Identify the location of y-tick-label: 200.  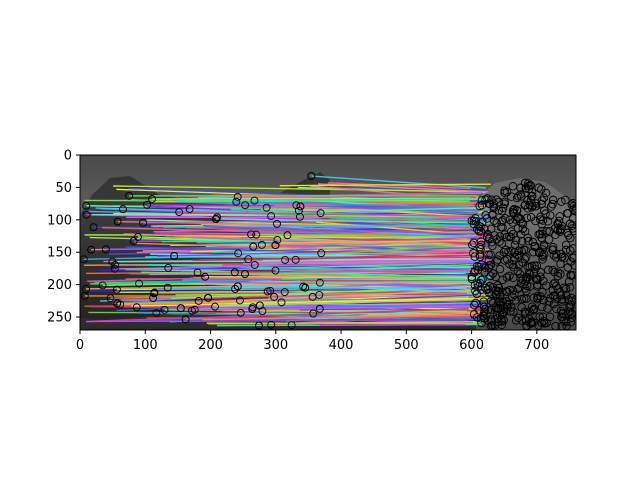
(59, 285).